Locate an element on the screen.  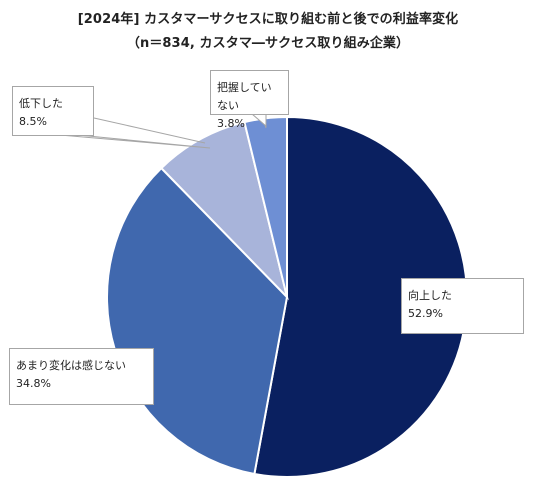
slice-label-kouka: 向上した is located at coordinates (430, 295).